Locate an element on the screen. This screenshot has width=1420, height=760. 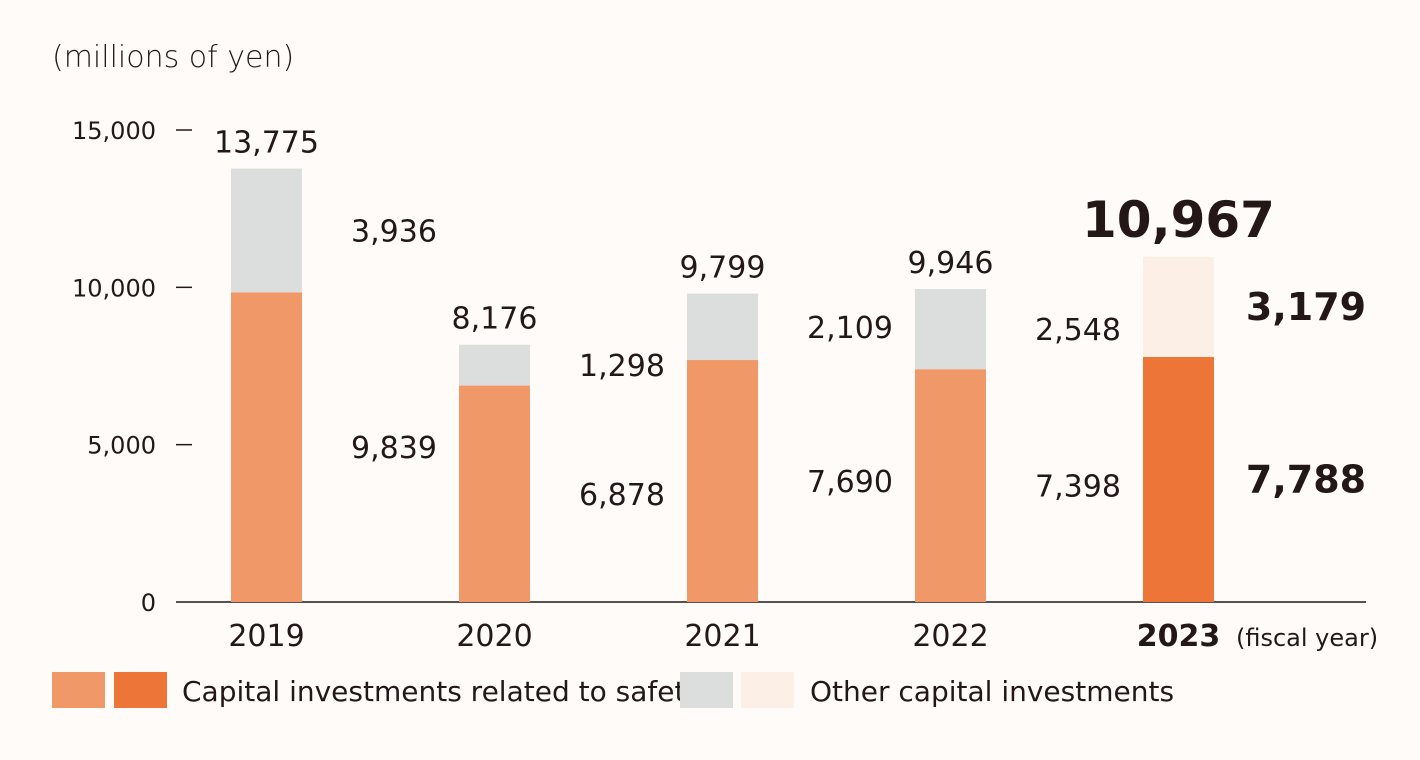
bar-safety-2021 is located at coordinates (722, 481).